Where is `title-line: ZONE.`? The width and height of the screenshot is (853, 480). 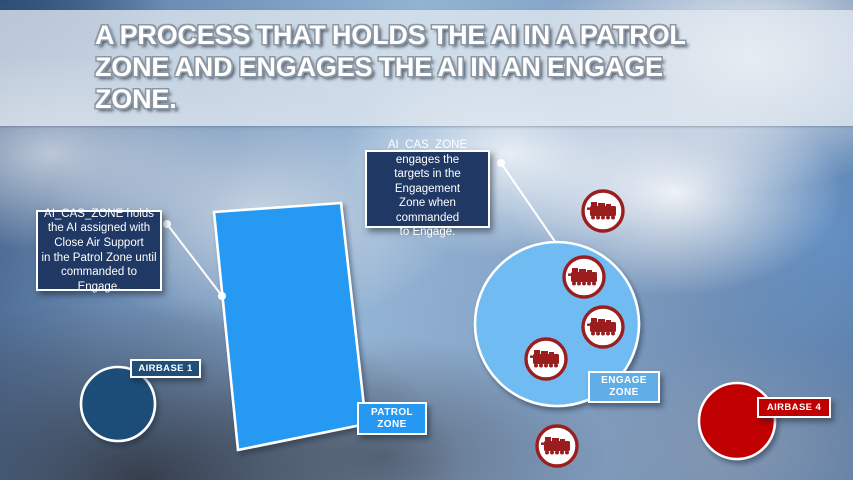
title-line: ZONE. is located at coordinates (136, 99).